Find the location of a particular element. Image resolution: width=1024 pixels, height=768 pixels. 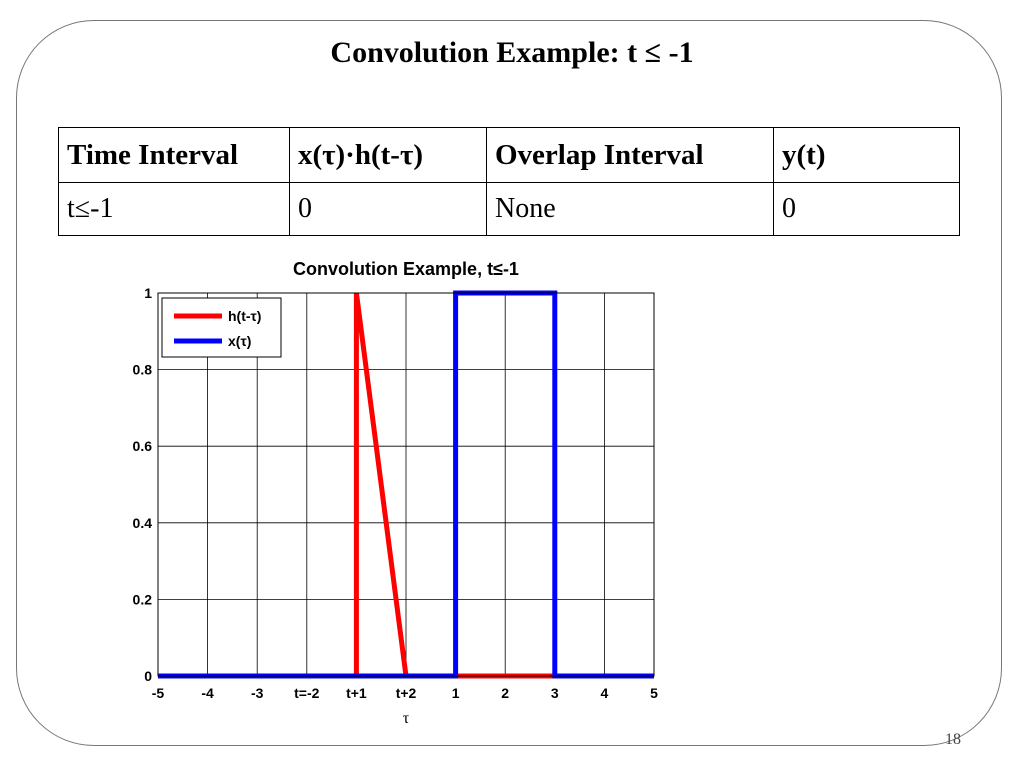

x-tick-label: t+1 is located at coordinates (356, 693).